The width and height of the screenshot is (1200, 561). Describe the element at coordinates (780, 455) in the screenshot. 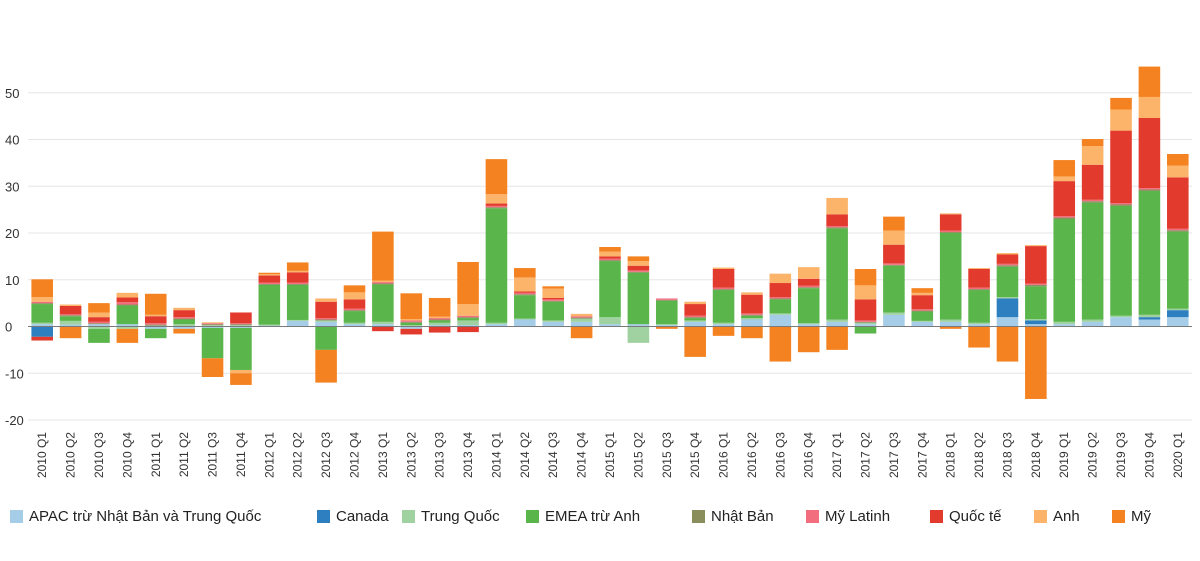

I see `x-tick-label: 2016 Q3` at that location.